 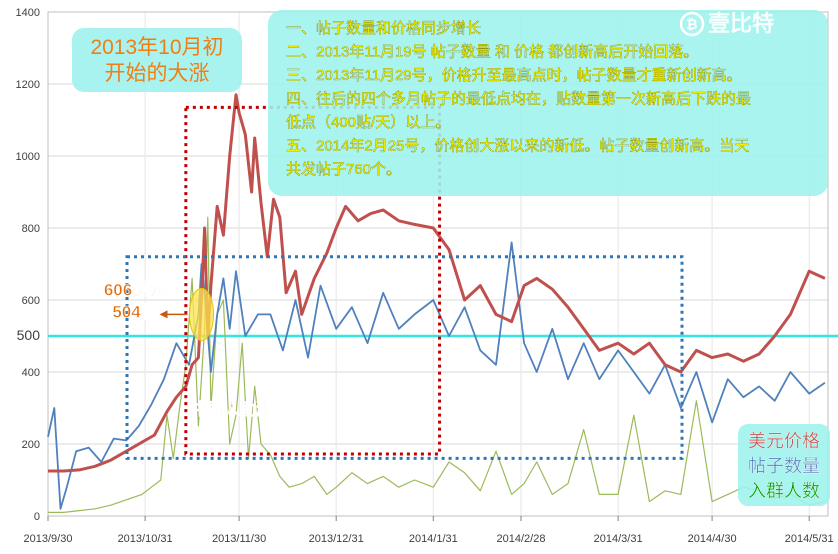 I want to click on note-line: 四、往后的四个多月帖子的最低点均在，贴数量第一次新高后下跌的最, so click(x=518, y=99).